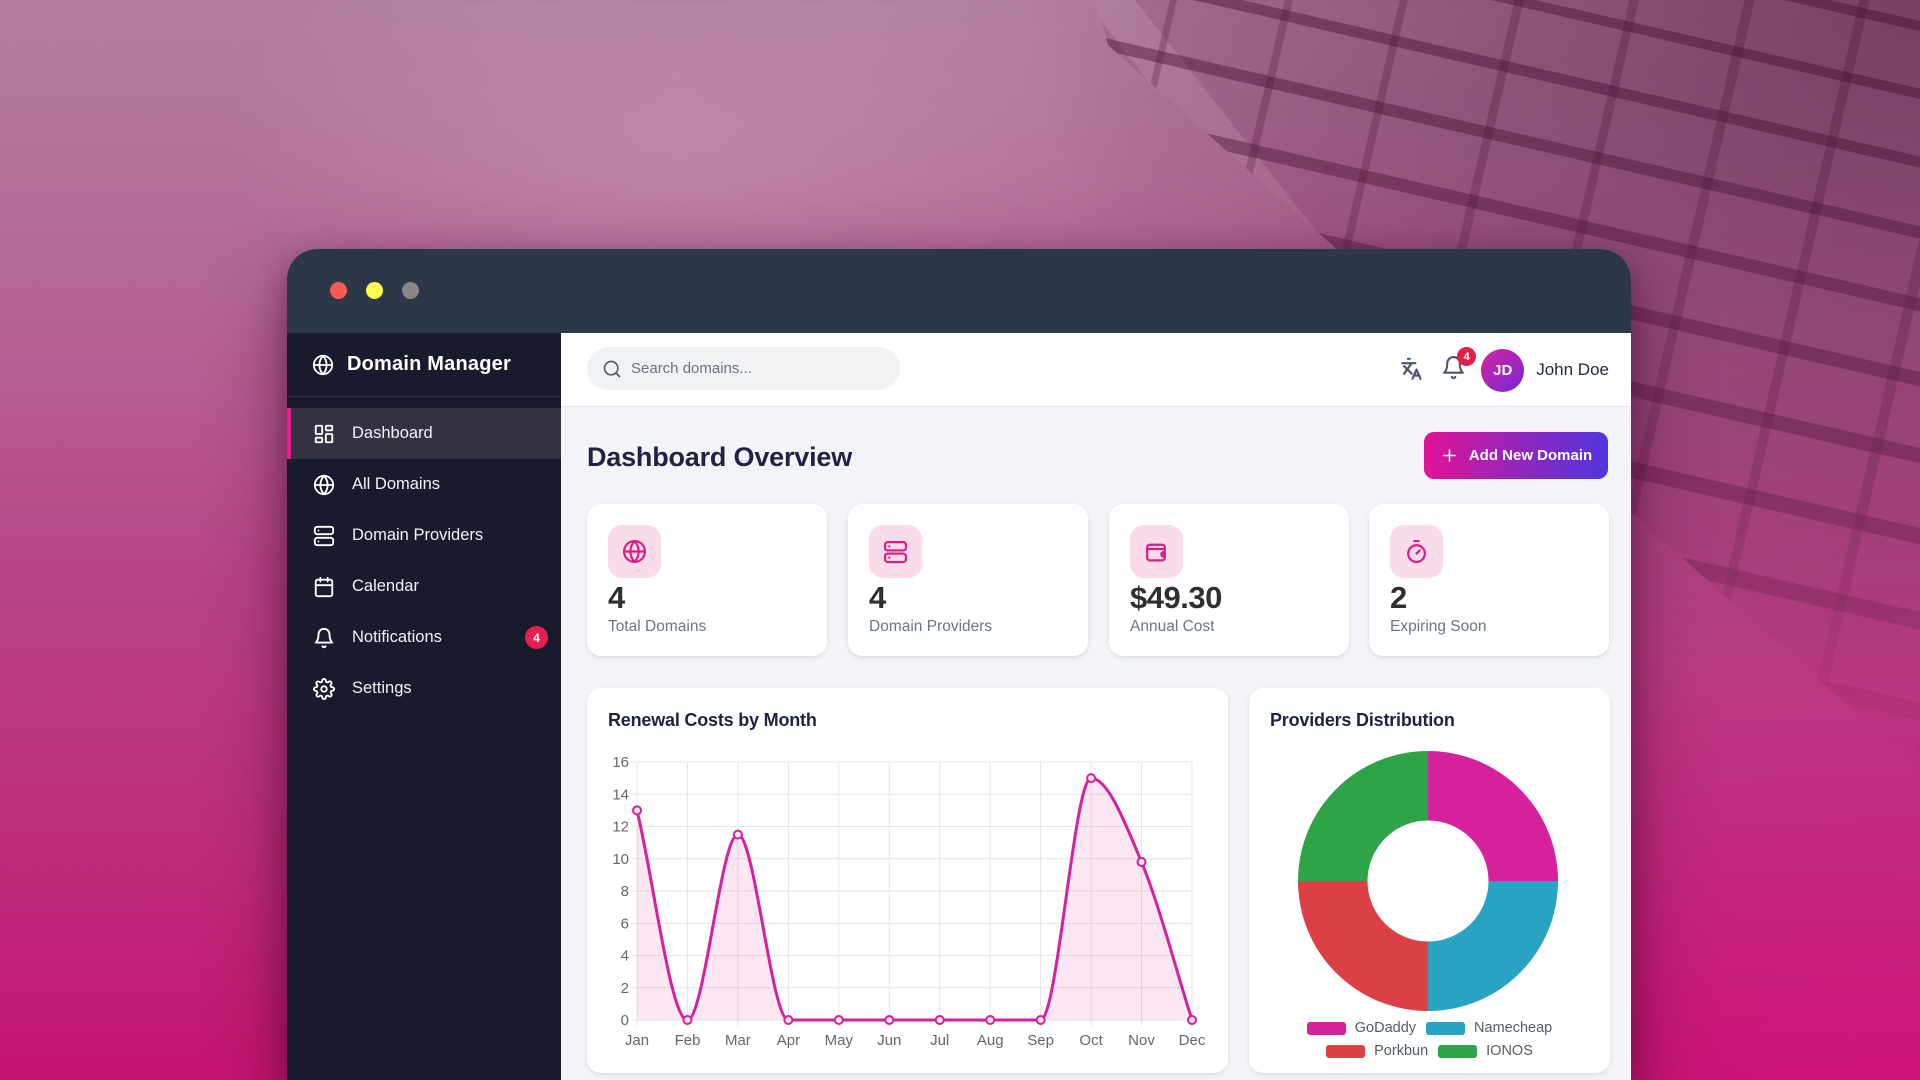  Describe the element at coordinates (939, 1040) in the screenshot. I see `svg-text: Jul` at that location.